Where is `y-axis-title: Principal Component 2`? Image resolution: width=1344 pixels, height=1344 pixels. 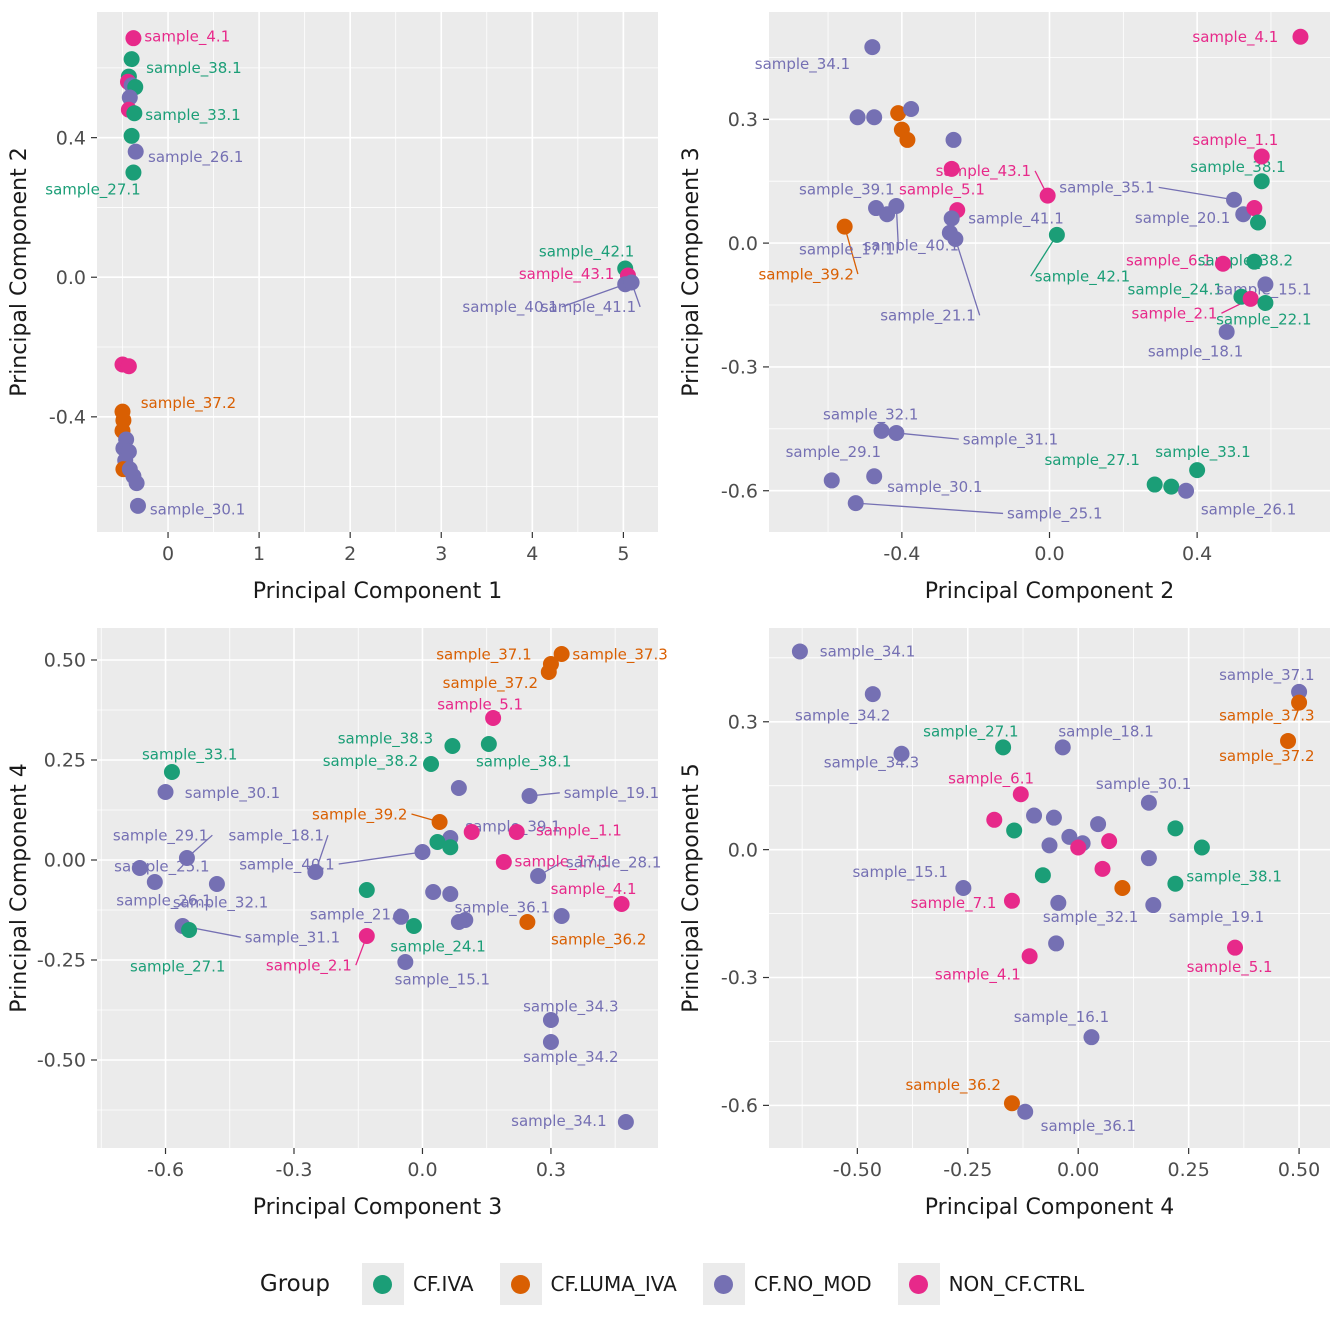 y-axis-title: Principal Component 2 is located at coordinates (19, 271).